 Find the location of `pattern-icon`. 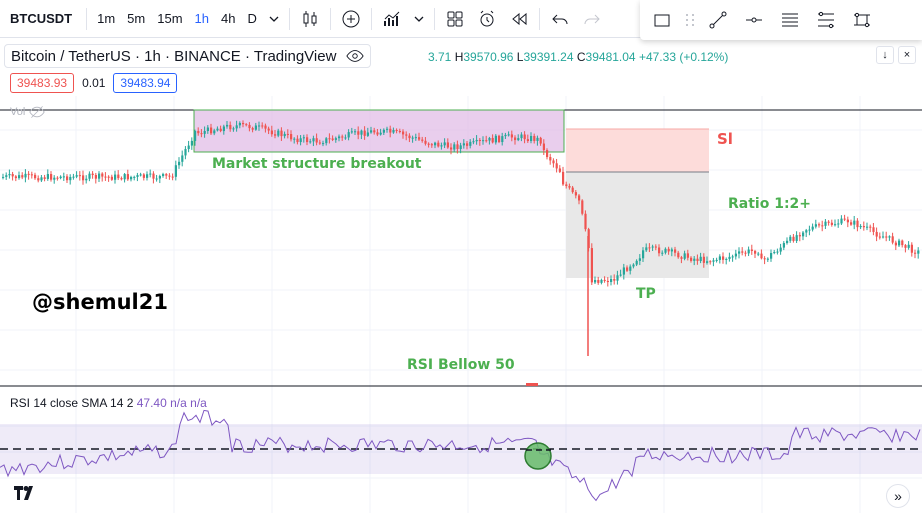

pattern-icon is located at coordinates (862, 20).